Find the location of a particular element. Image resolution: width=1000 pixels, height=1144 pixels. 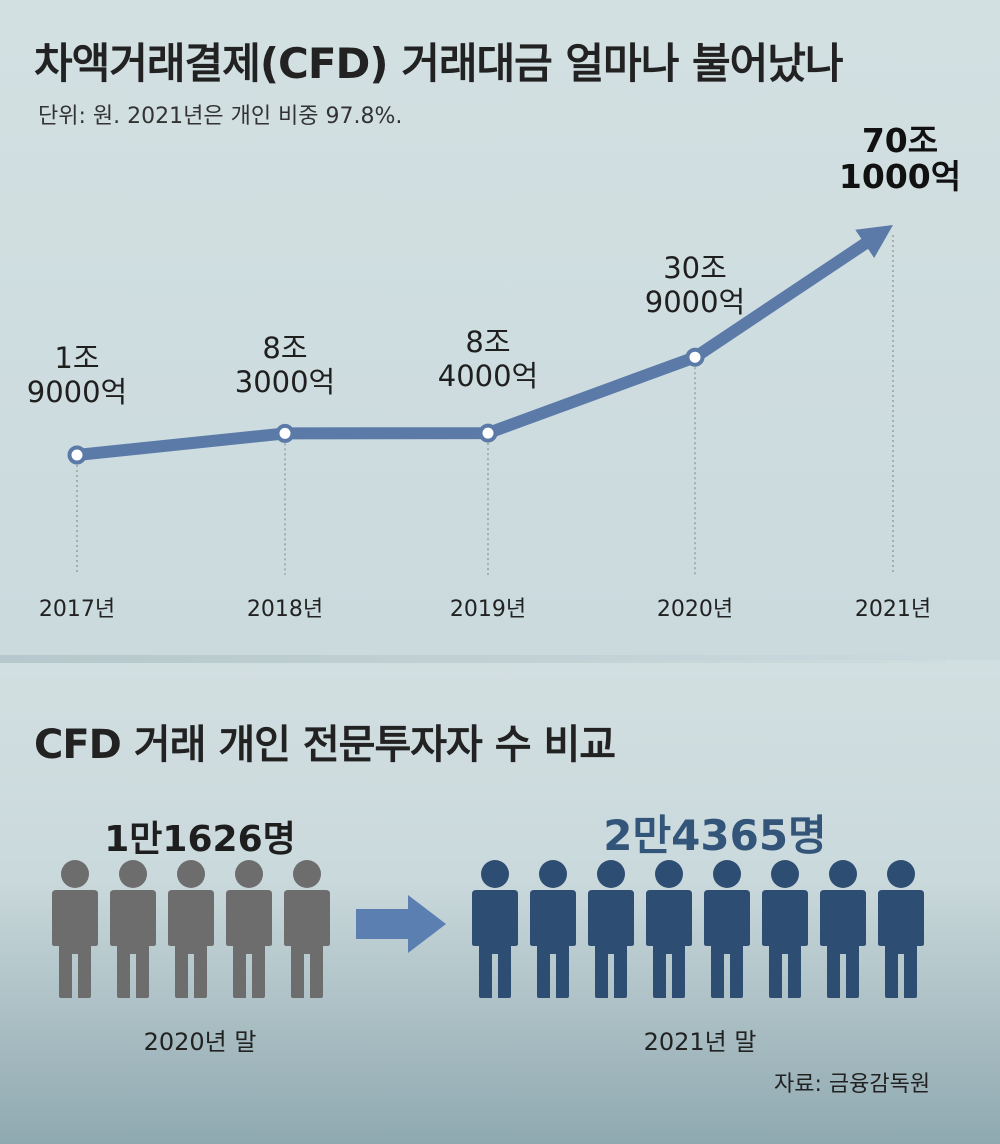

count-2020: 1만1626명 is located at coordinates (200, 839).